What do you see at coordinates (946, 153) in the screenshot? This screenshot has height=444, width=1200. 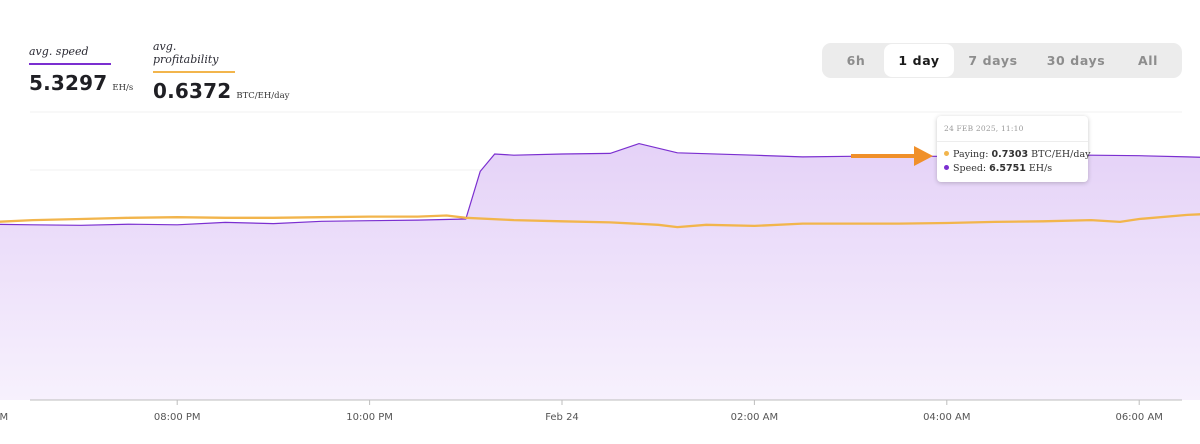 I see `paying-dot-icon` at bounding box center [946, 153].